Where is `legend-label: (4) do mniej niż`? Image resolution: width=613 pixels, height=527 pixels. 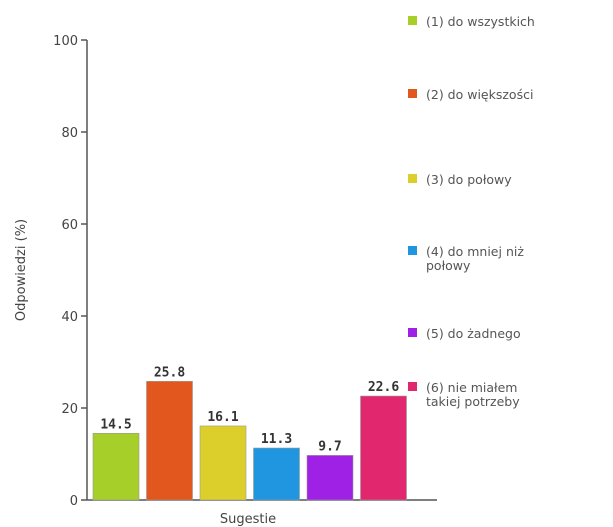 legend-label: (4) do mniej niż is located at coordinates (475, 251).